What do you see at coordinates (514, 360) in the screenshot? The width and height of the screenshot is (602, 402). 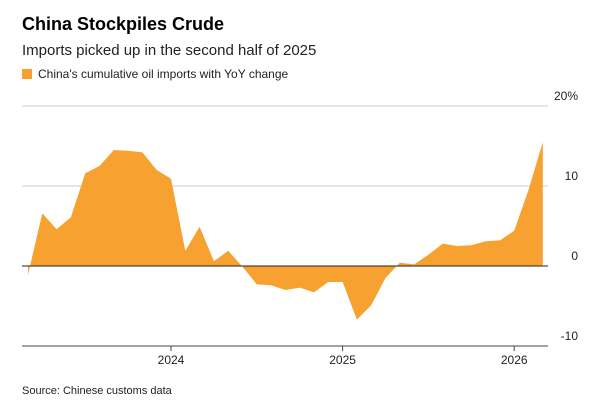 I see `x-tick-label: 2026` at bounding box center [514, 360].